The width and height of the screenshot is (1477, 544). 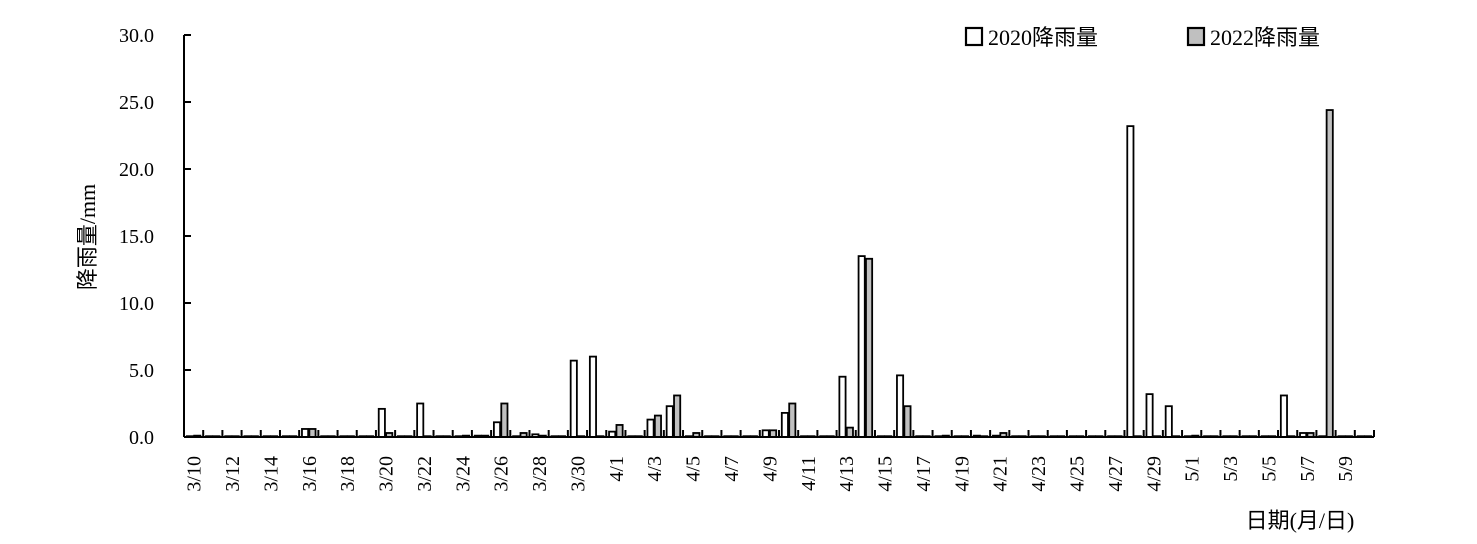 I want to click on x-tick-label: 5/1, so click(x=1193, y=469).